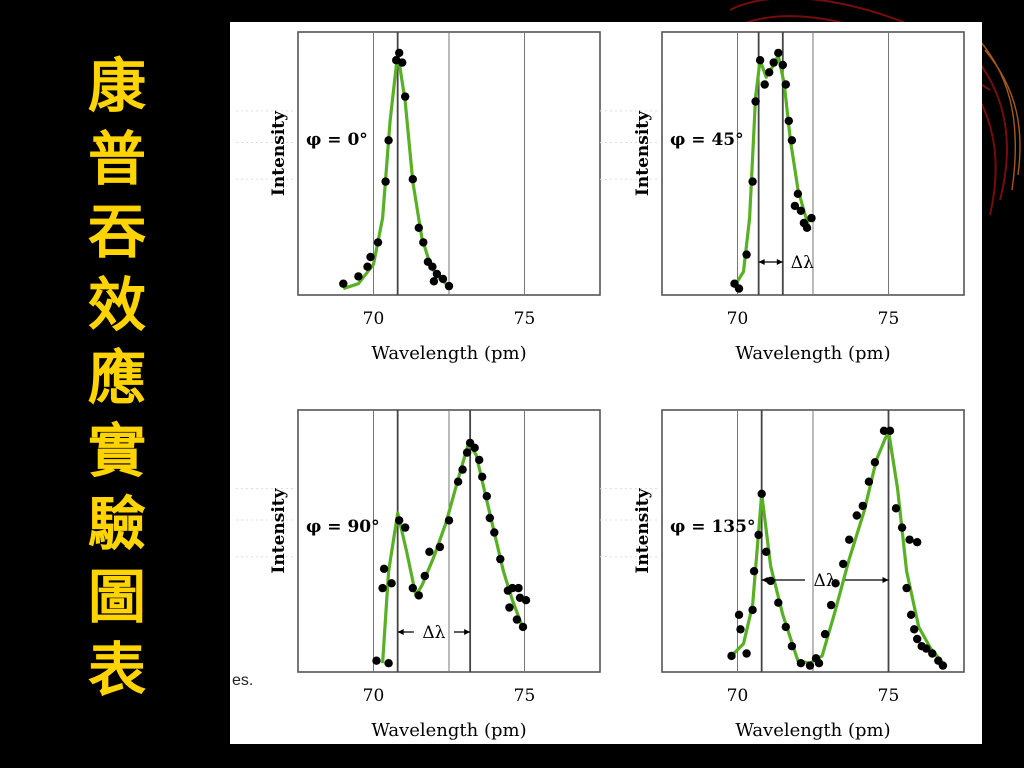 This screenshot has width=1024, height=768. I want to click on title-char: 驗, so click(116, 524).